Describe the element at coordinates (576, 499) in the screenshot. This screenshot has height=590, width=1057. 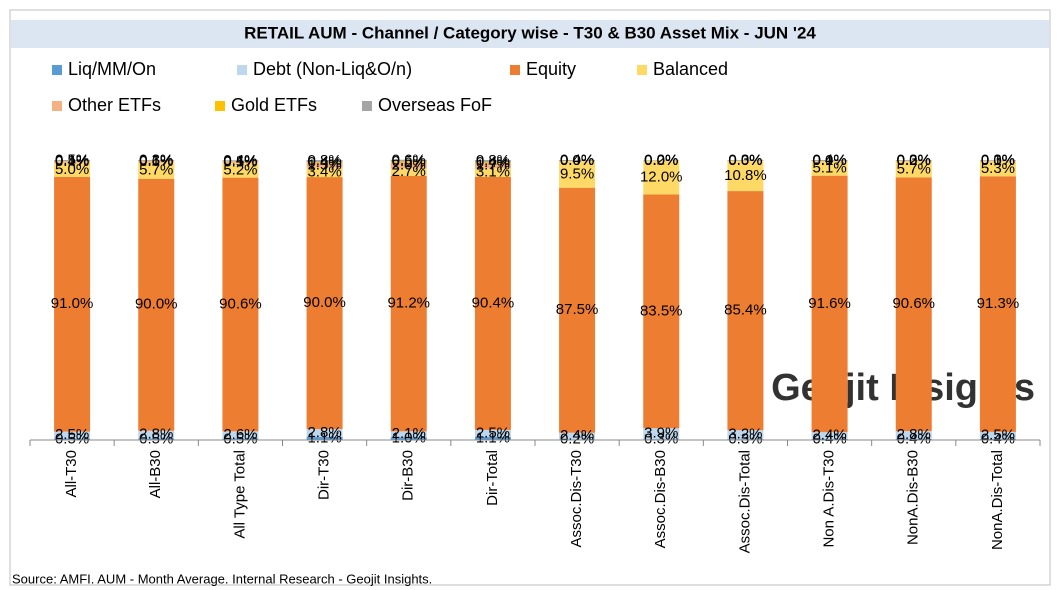
I see `x-tick-label: Assoc.Dis-T30` at that location.